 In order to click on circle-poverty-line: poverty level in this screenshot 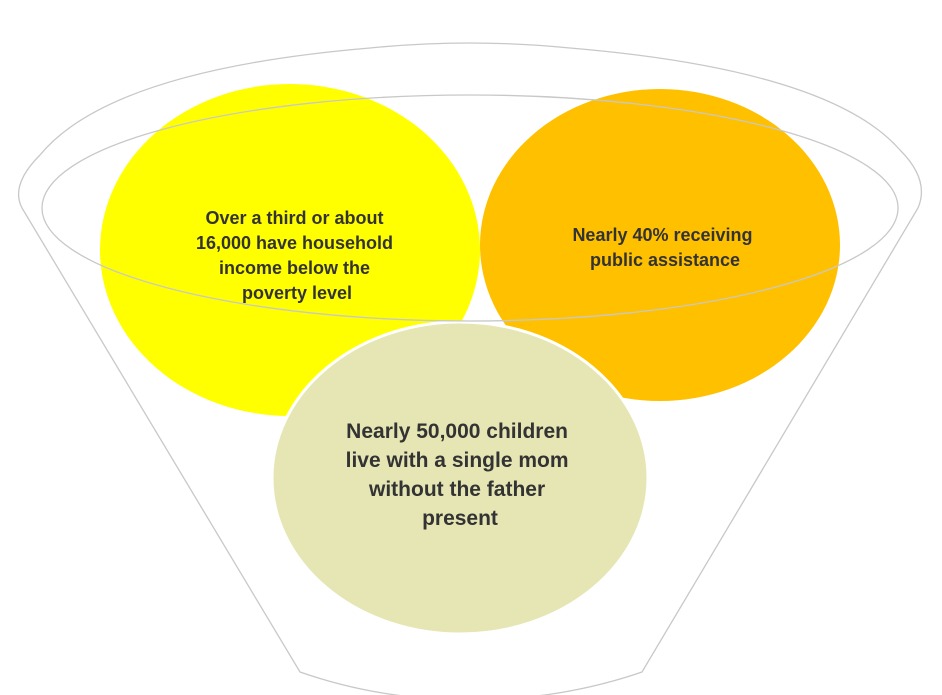, I will do `click(297, 293)`.